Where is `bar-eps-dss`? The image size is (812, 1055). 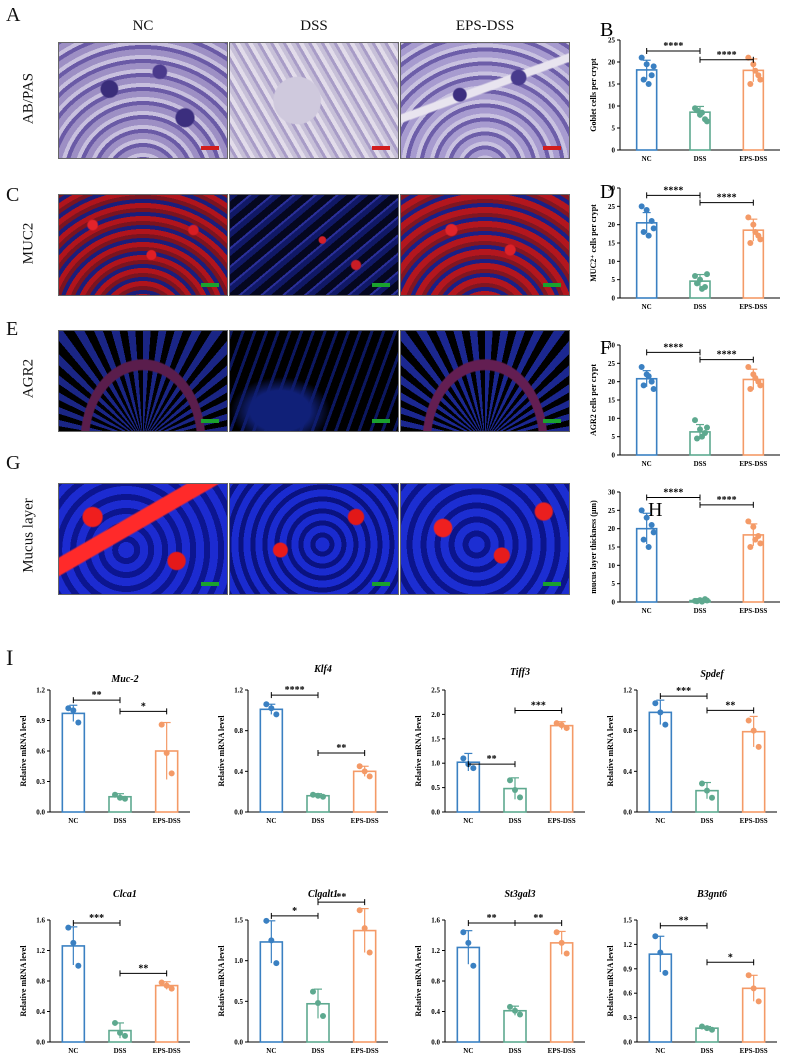 bar-eps-dss is located at coordinates (753, 417).